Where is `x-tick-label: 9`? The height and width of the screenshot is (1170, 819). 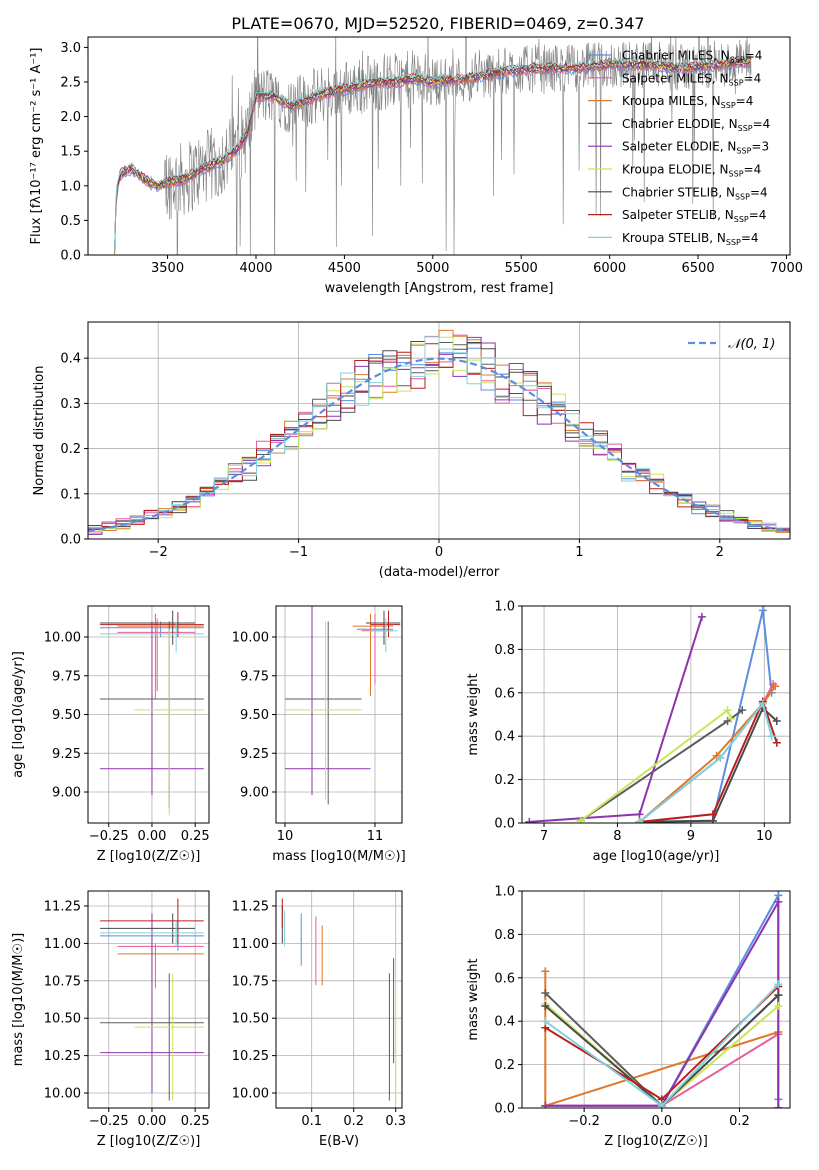 x-tick-label: 9 is located at coordinates (691, 836).